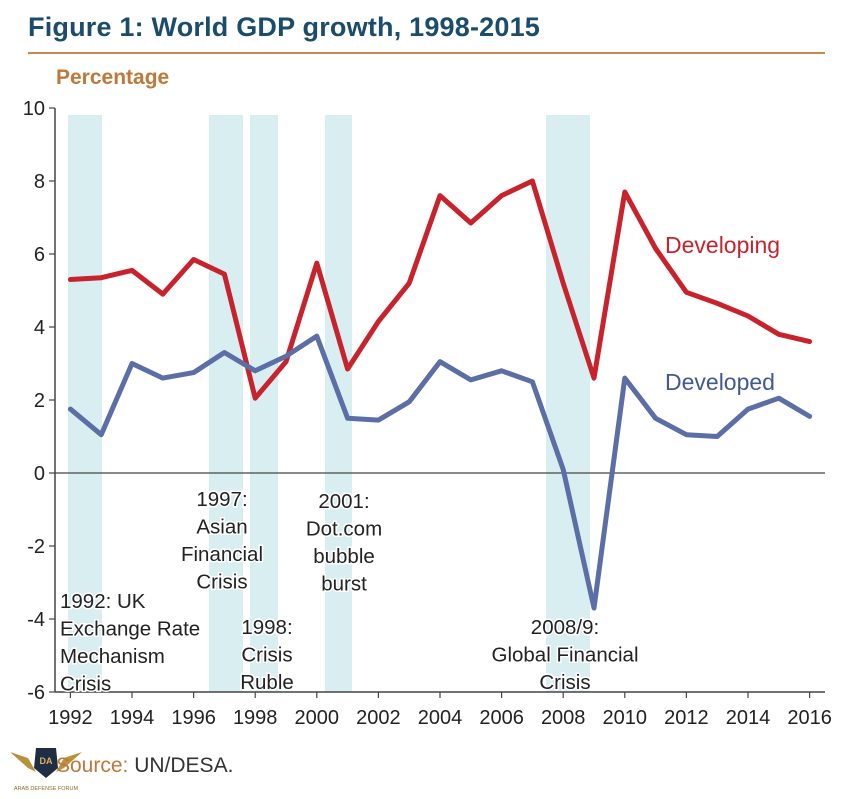  Describe the element at coordinates (112, 656) in the screenshot. I see `crisis-annotation-line: Mechanism` at that location.